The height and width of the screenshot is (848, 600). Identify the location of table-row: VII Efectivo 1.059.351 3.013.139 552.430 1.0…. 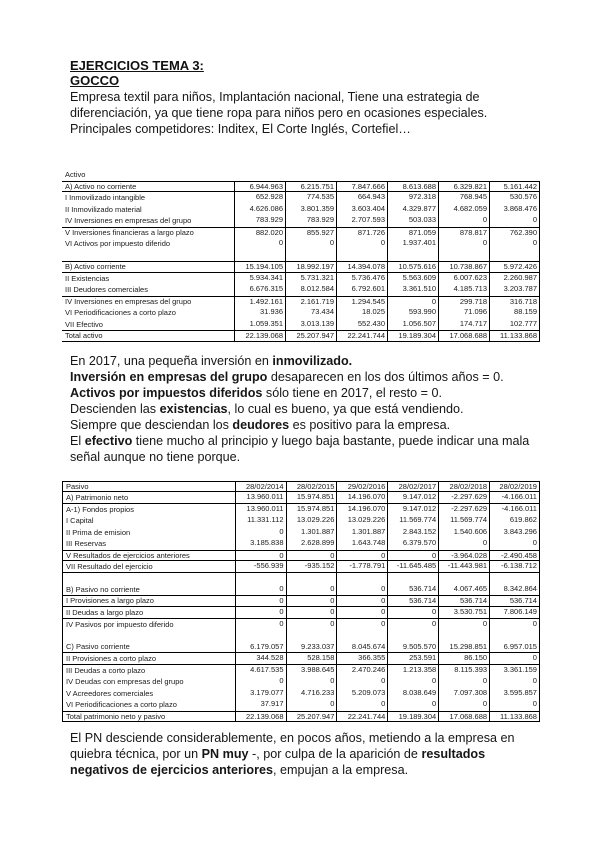
(301, 324).